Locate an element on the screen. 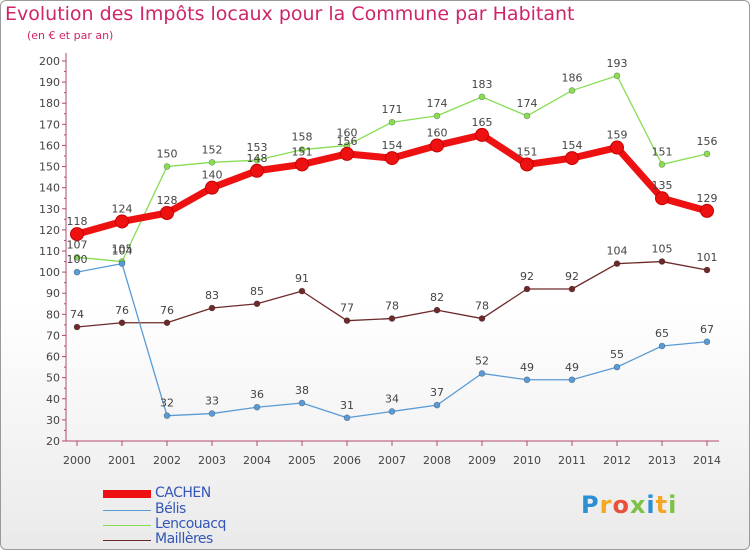  chart-subtitle: (en € et par an) is located at coordinates (70, 35).